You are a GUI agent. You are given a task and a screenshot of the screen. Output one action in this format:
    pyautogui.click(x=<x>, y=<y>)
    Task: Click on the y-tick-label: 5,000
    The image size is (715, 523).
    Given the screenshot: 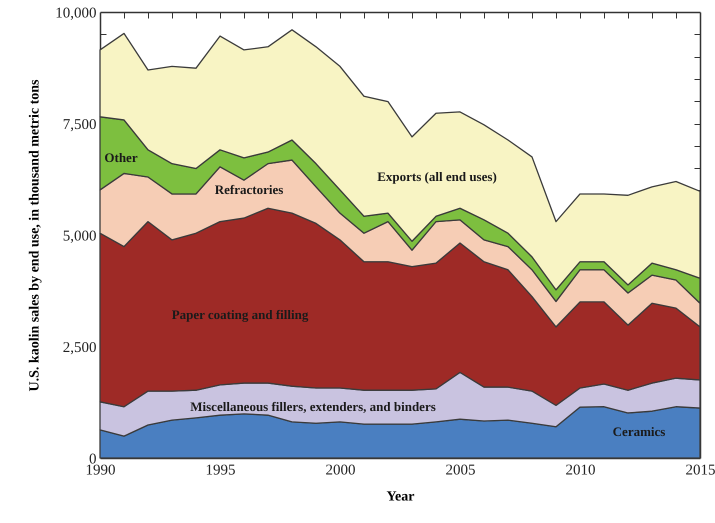 What is the action you would take?
    pyautogui.click(x=79, y=236)
    